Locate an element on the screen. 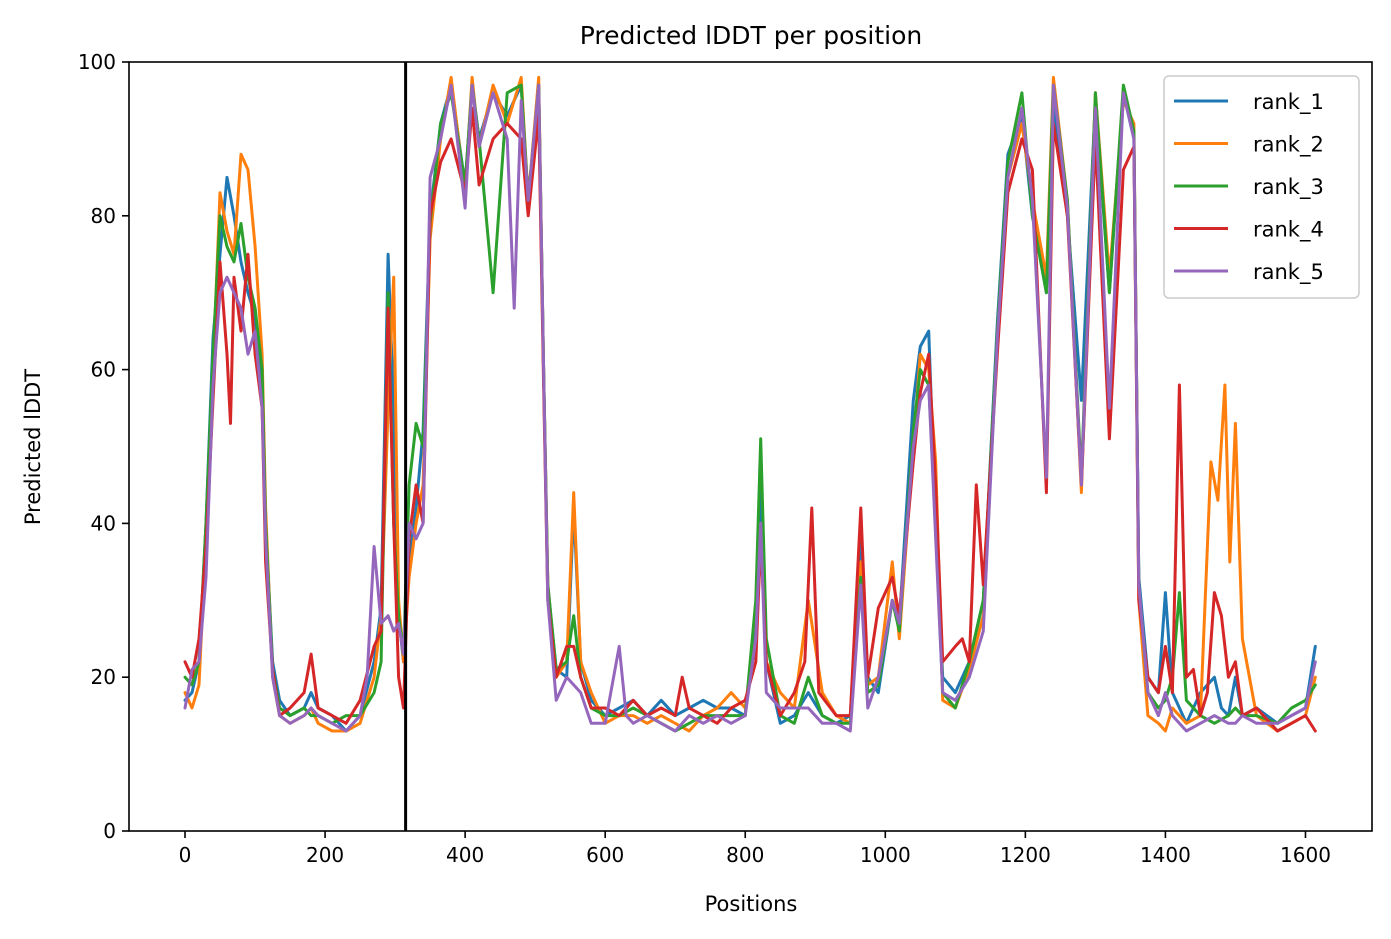 The width and height of the screenshot is (1391, 939). y-tick-label: 60 is located at coordinates (103, 370).